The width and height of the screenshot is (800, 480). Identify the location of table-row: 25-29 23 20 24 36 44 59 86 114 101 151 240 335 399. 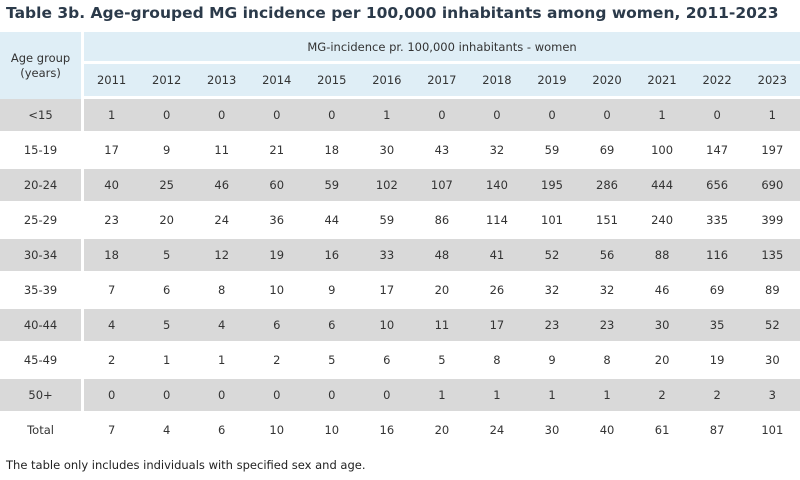
(400, 221).